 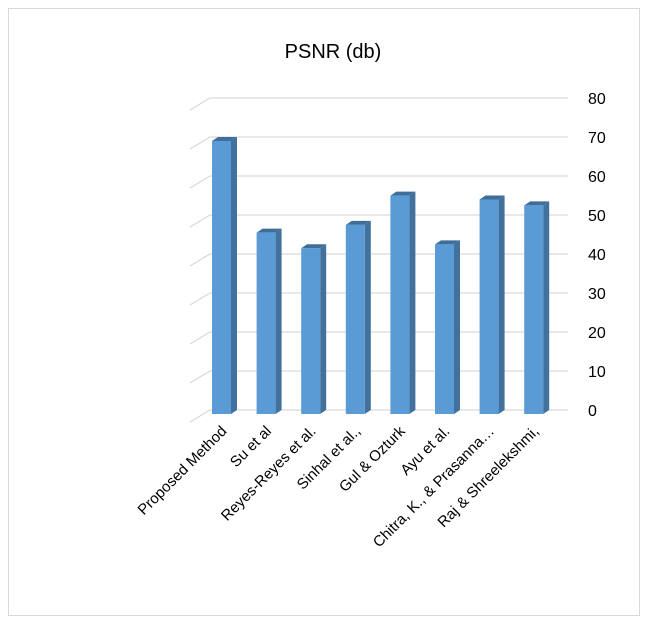 I want to click on y-tick-label: 70, so click(x=597, y=138).